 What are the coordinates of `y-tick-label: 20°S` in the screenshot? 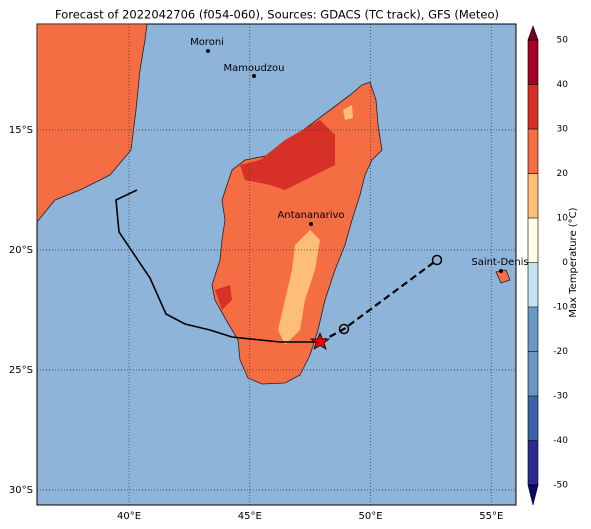 It's located at (21, 250).